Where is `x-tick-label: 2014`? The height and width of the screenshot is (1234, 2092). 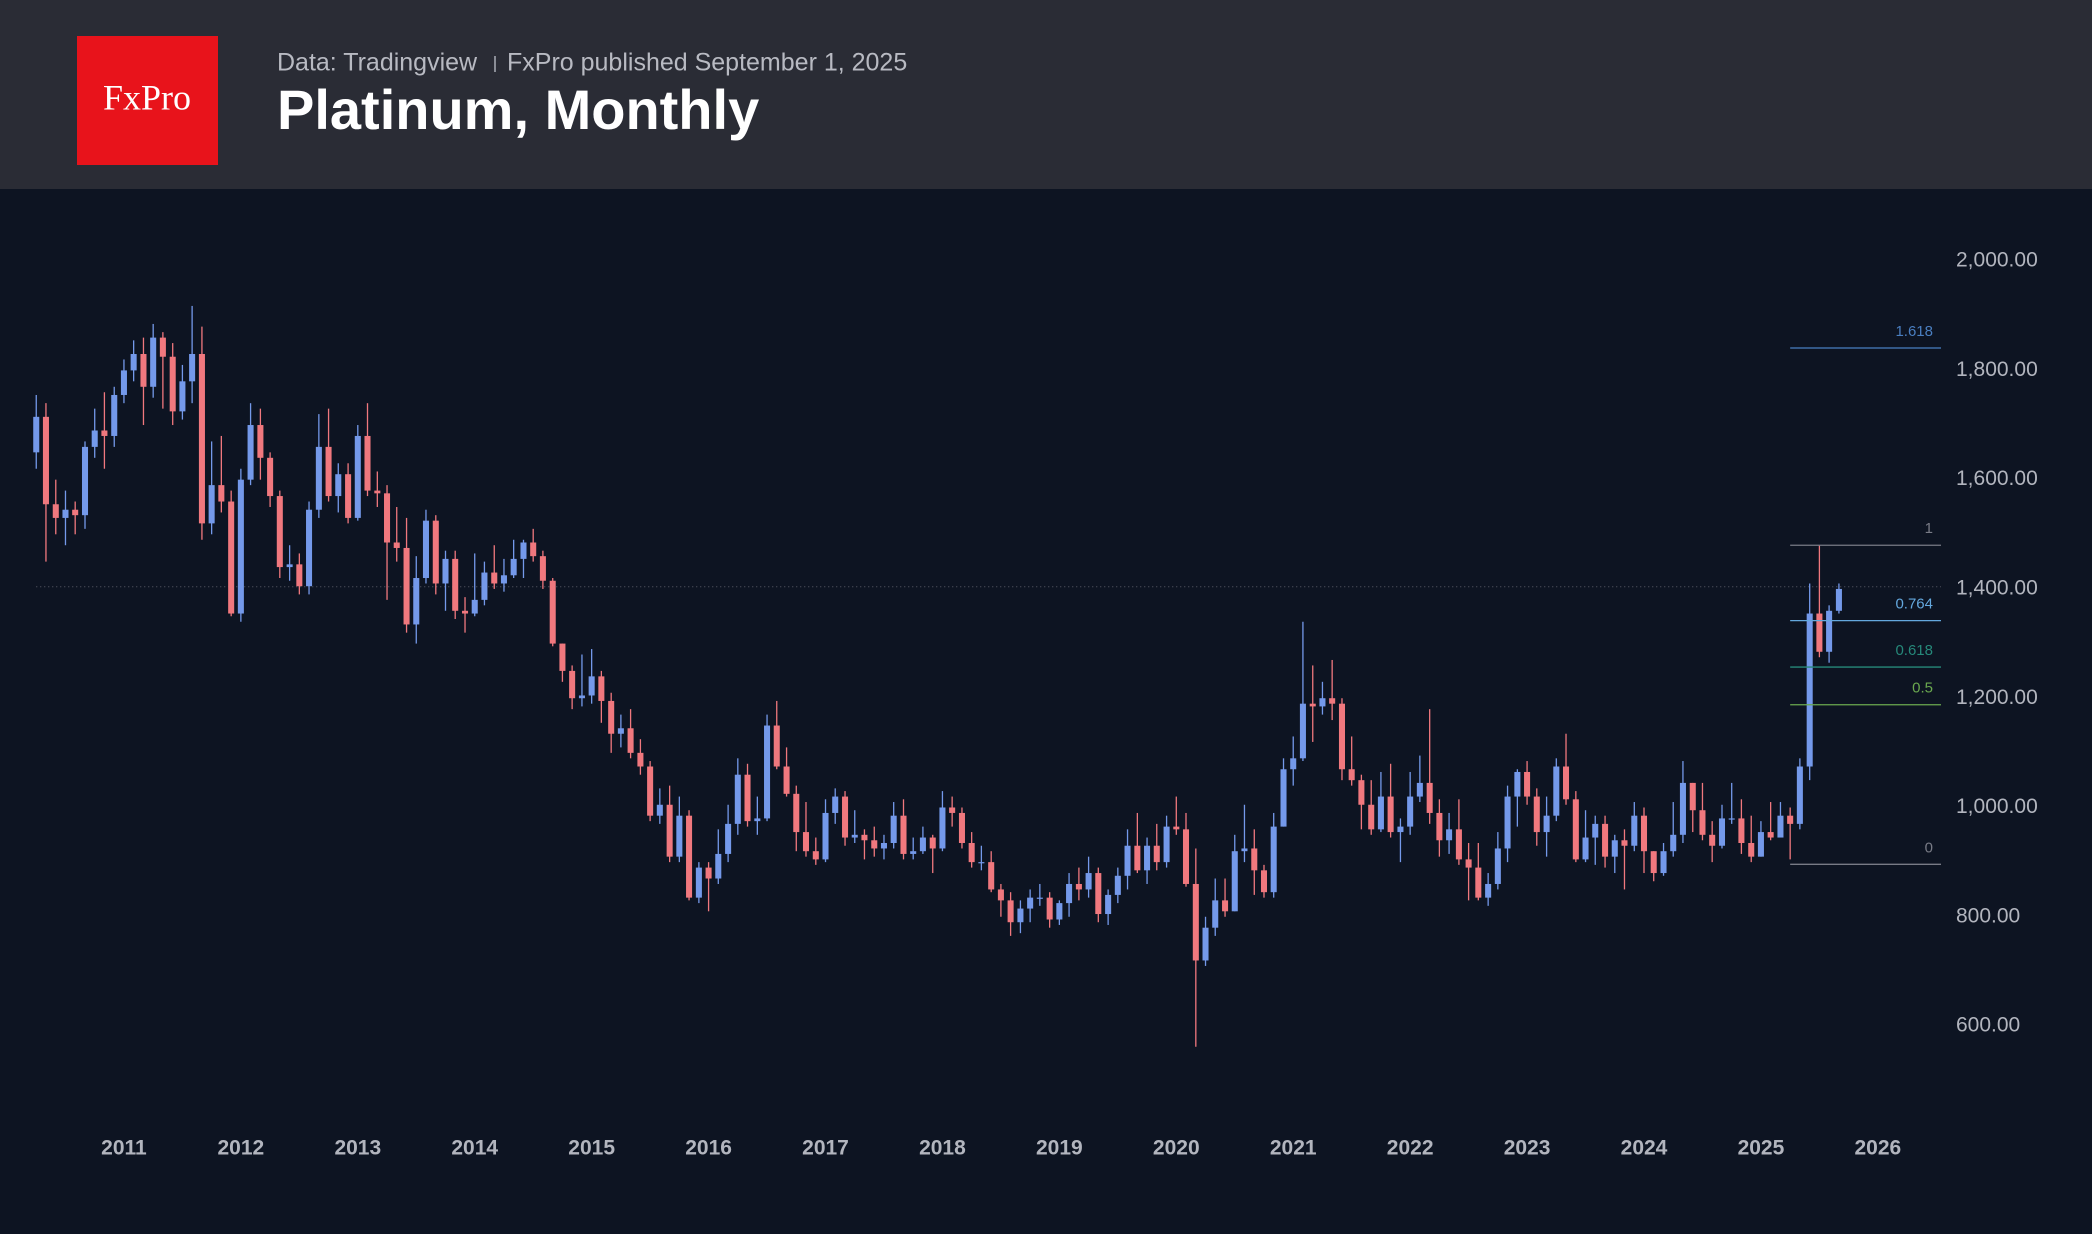
x-tick-label: 2014 is located at coordinates (474, 1148).